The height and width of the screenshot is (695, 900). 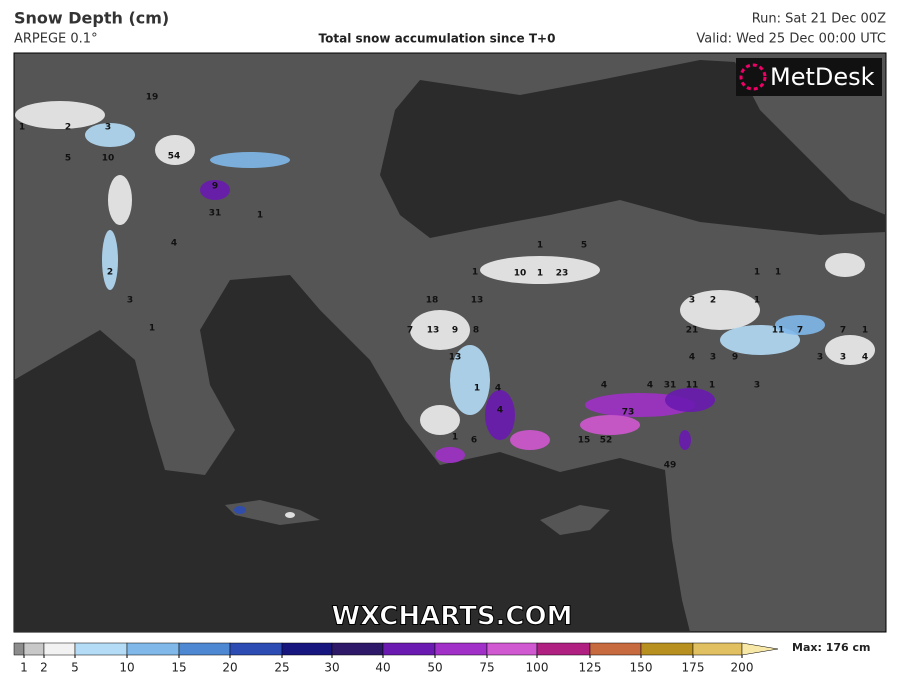 What do you see at coordinates (713, 301) in the screenshot?
I see `snow-value-label: 2` at bounding box center [713, 301].